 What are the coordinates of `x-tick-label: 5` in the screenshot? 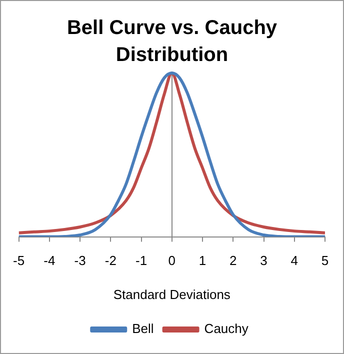 It's located at (325, 260).